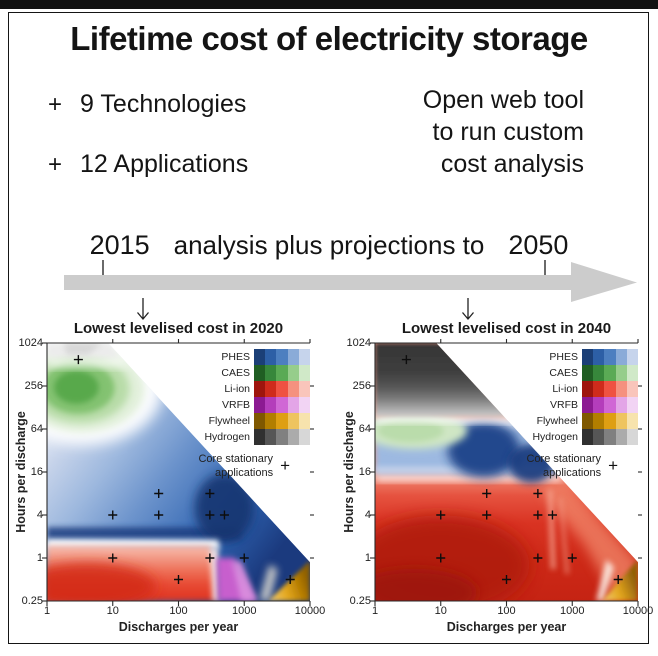  What do you see at coordinates (236, 459) in the screenshot?
I see `core-stationary-line: Core stationary` at bounding box center [236, 459].